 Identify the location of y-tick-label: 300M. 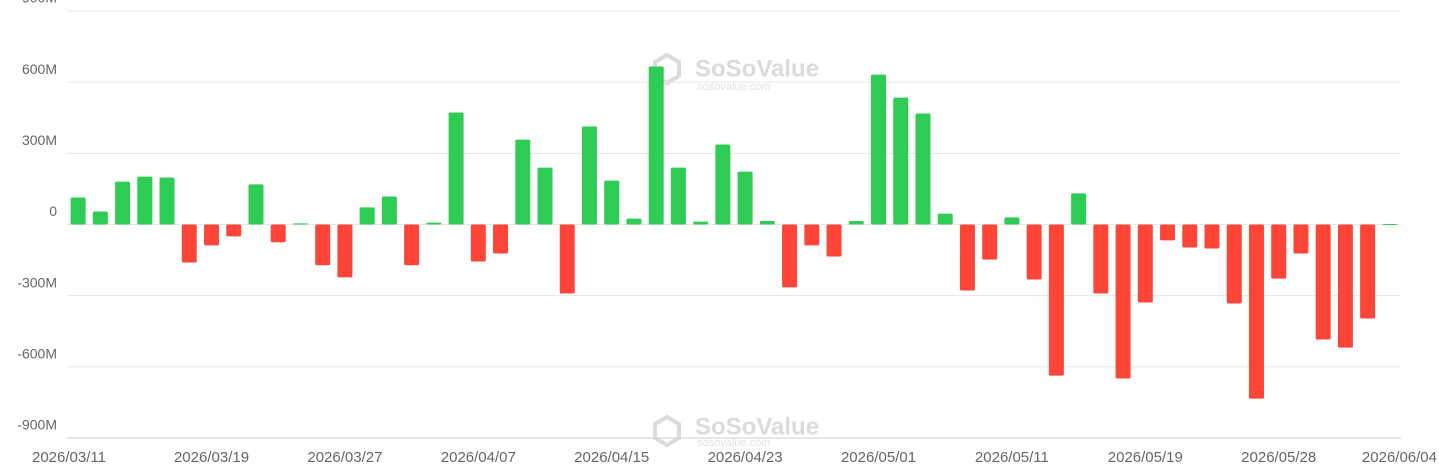
(39, 140).